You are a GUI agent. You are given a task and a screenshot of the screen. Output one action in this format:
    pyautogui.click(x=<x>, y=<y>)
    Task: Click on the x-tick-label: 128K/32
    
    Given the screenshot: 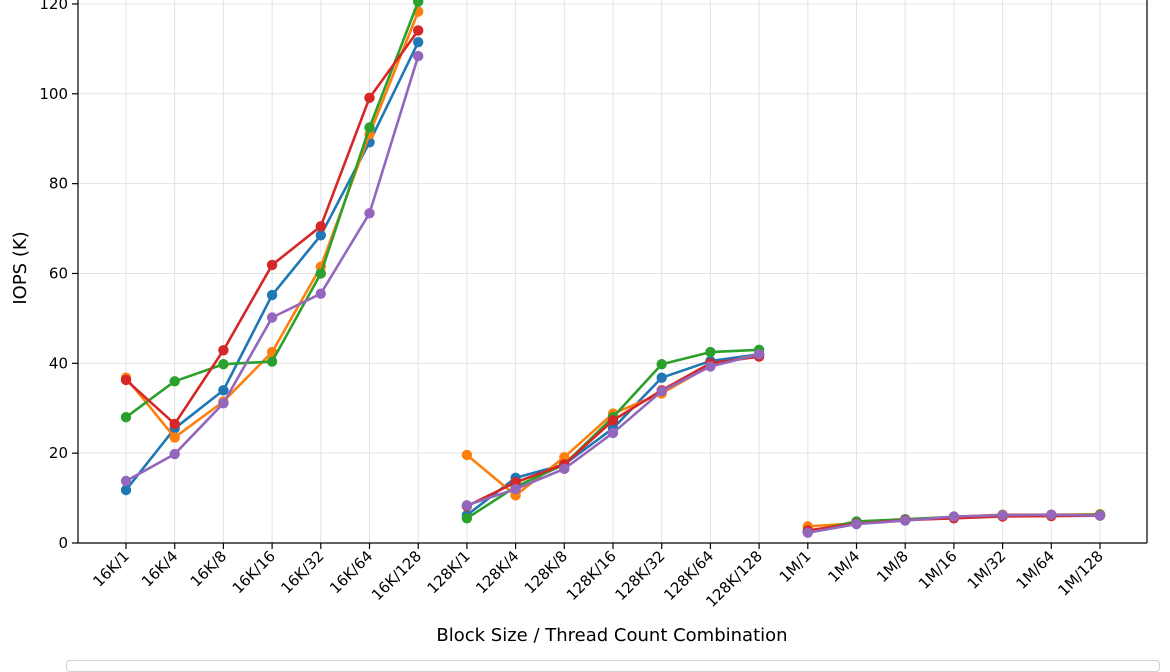 What is the action you would take?
    pyautogui.click(x=640, y=575)
    